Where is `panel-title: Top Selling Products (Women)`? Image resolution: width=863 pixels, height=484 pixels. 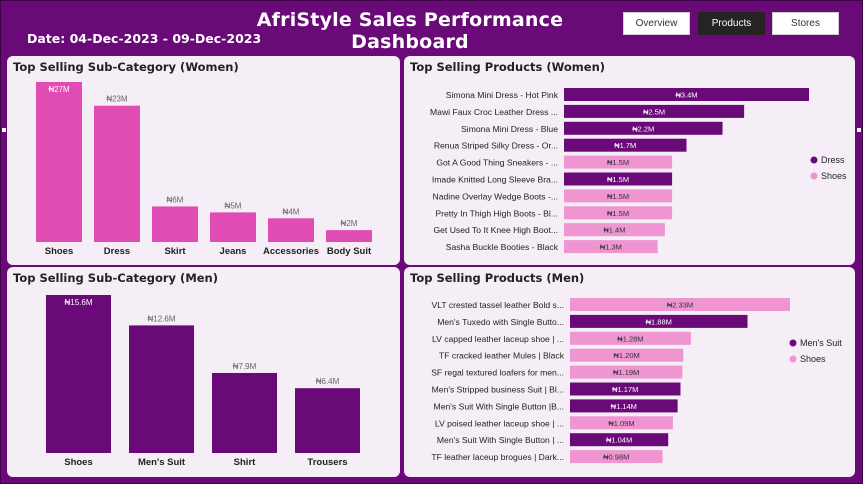 panel-title: Top Selling Products (Women) is located at coordinates (508, 67).